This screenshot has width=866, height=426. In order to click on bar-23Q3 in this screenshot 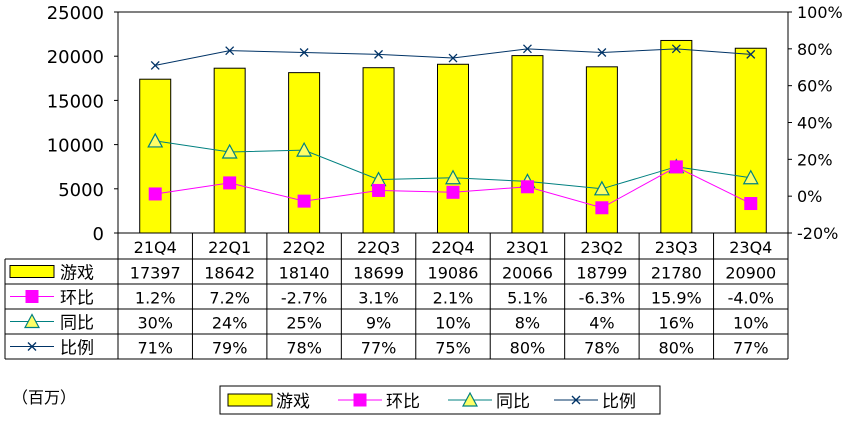, I will do `click(676, 136)`.